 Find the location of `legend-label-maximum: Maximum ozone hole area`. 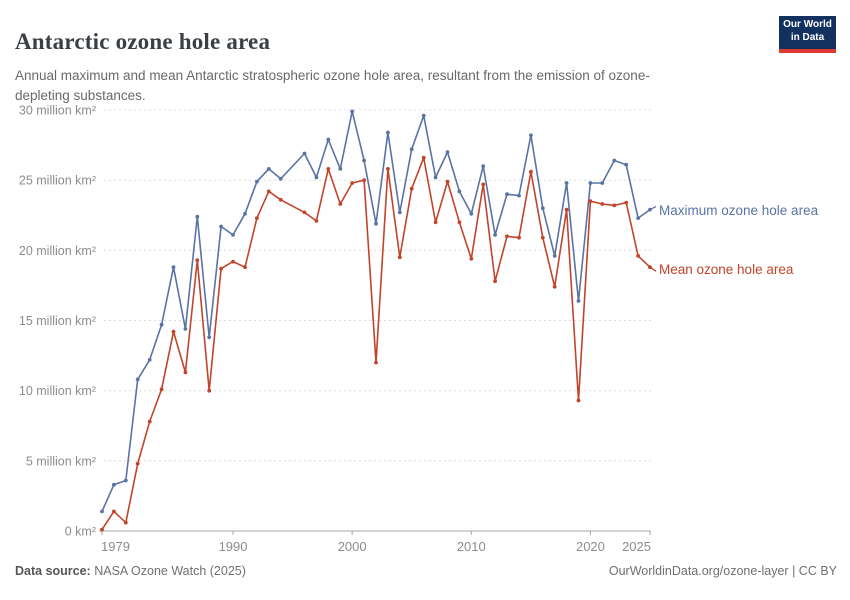

legend-label-maximum: Maximum ozone hole area is located at coordinates (739, 210).